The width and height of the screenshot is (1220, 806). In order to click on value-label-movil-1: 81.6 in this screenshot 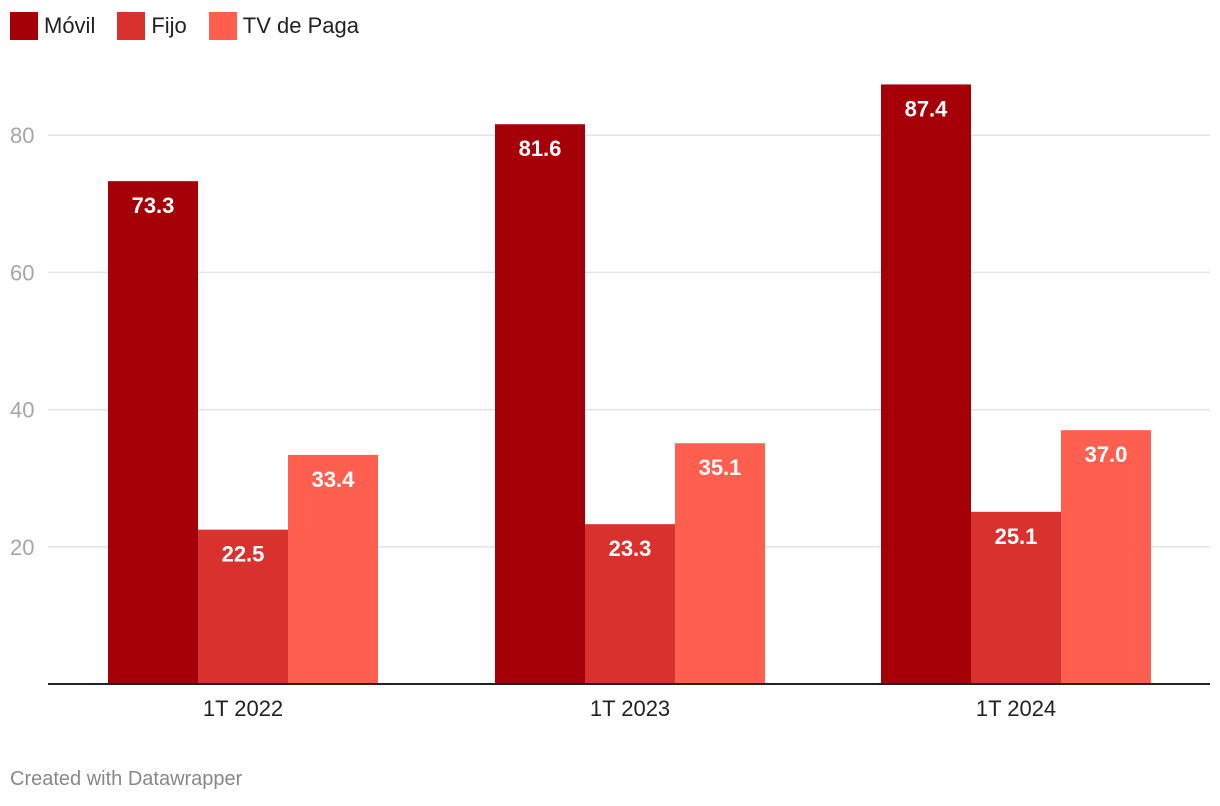, I will do `click(540, 148)`.